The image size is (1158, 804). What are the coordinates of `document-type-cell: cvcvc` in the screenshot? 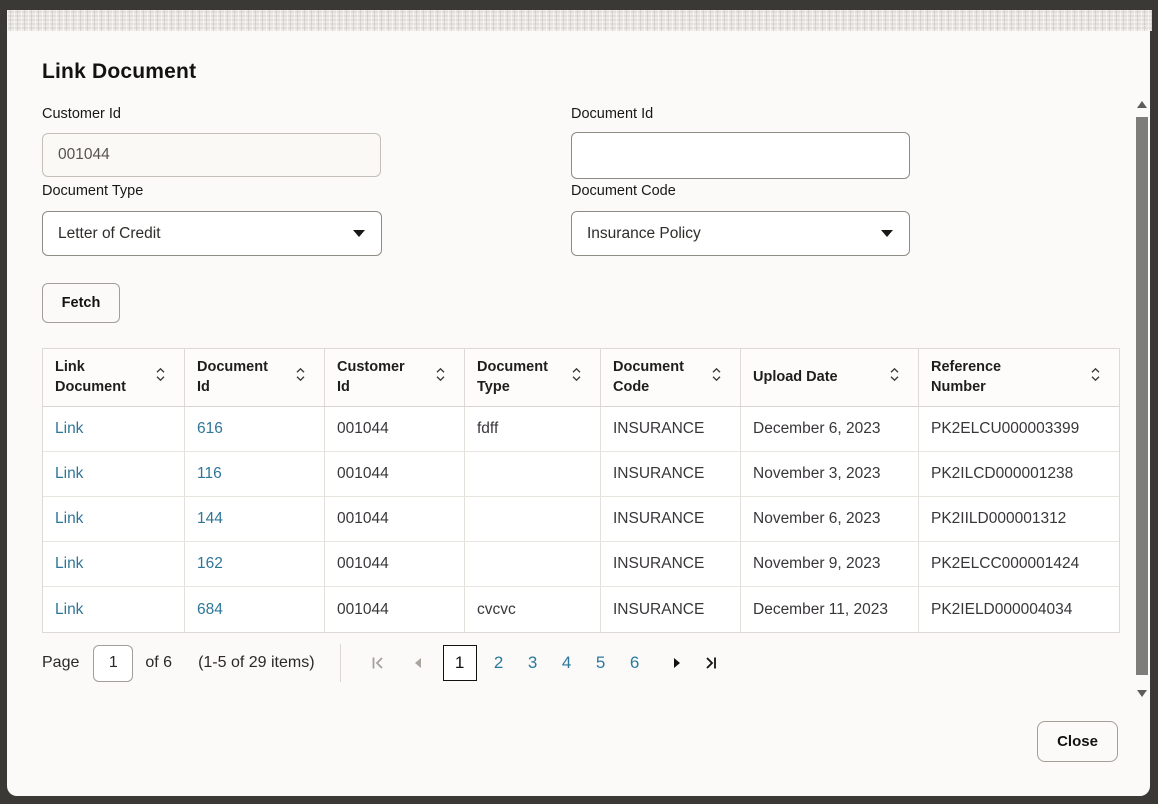 It's located at (533, 609).